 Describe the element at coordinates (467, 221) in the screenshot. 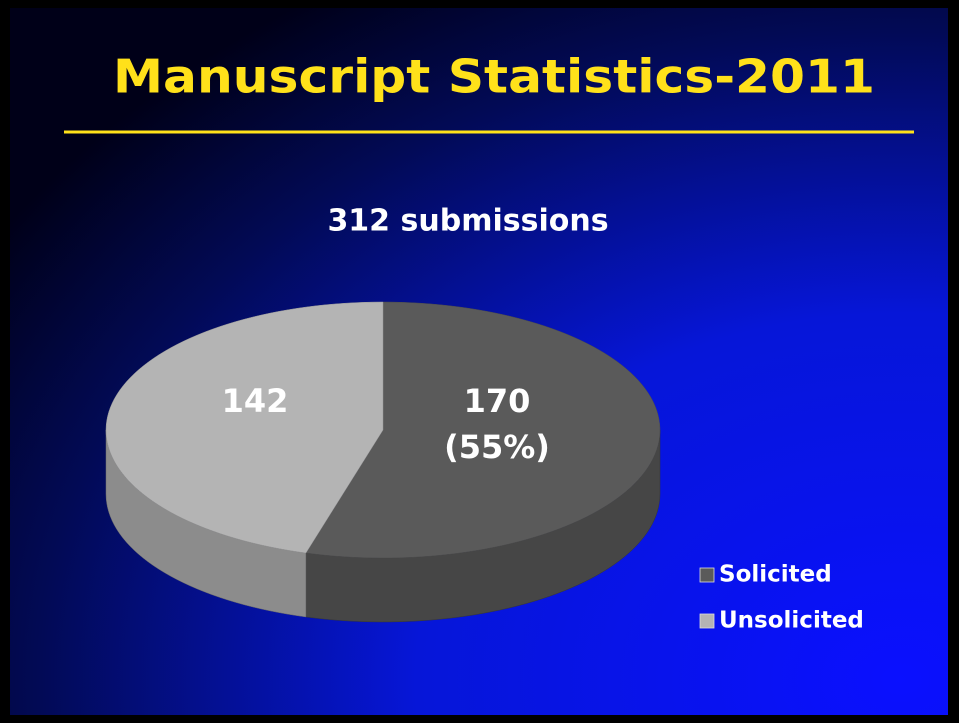

I see `chart-subtitle: 312 submissions` at that location.